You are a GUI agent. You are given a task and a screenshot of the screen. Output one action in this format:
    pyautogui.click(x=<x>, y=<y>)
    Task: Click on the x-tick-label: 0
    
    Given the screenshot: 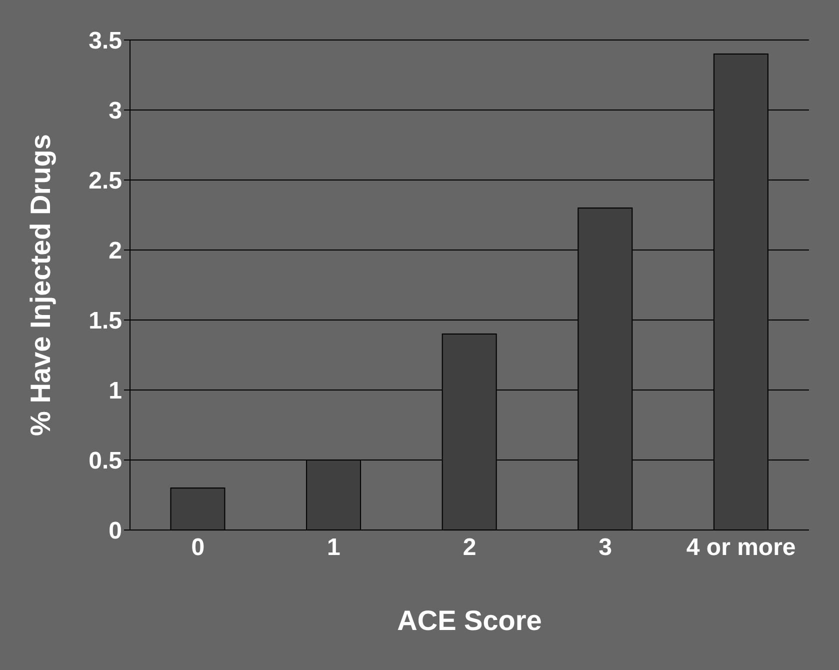 What is the action you would take?
    pyautogui.click(x=198, y=548)
    